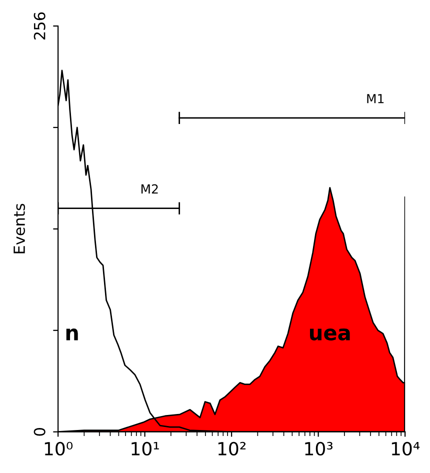  I want to click on series-label: M2, so click(149, 189).